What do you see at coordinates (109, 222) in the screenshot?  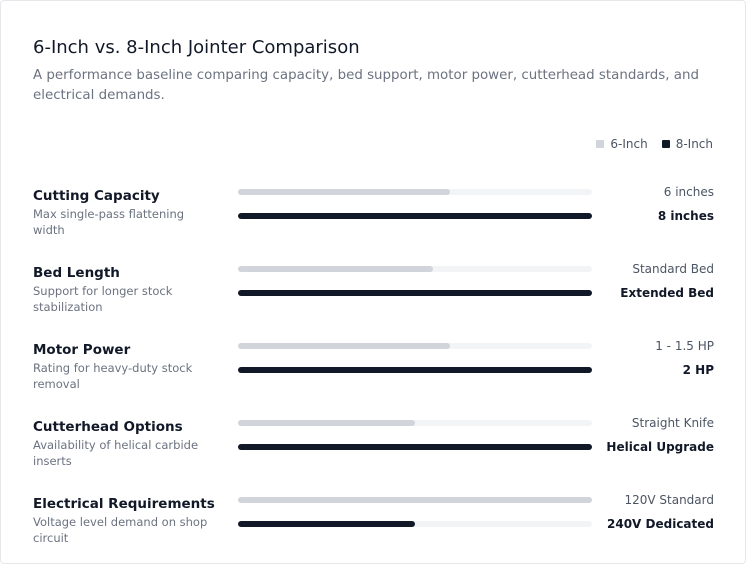 I see `category-description: Max single-pass flattening width` at bounding box center [109, 222].